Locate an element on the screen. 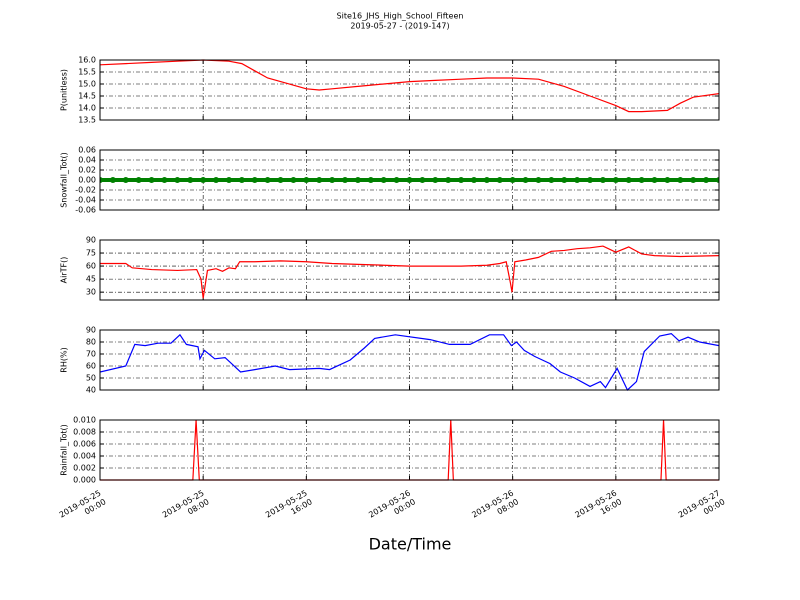  x-tick-label: 2019-05-2600:00 is located at coordinates (392, 508).